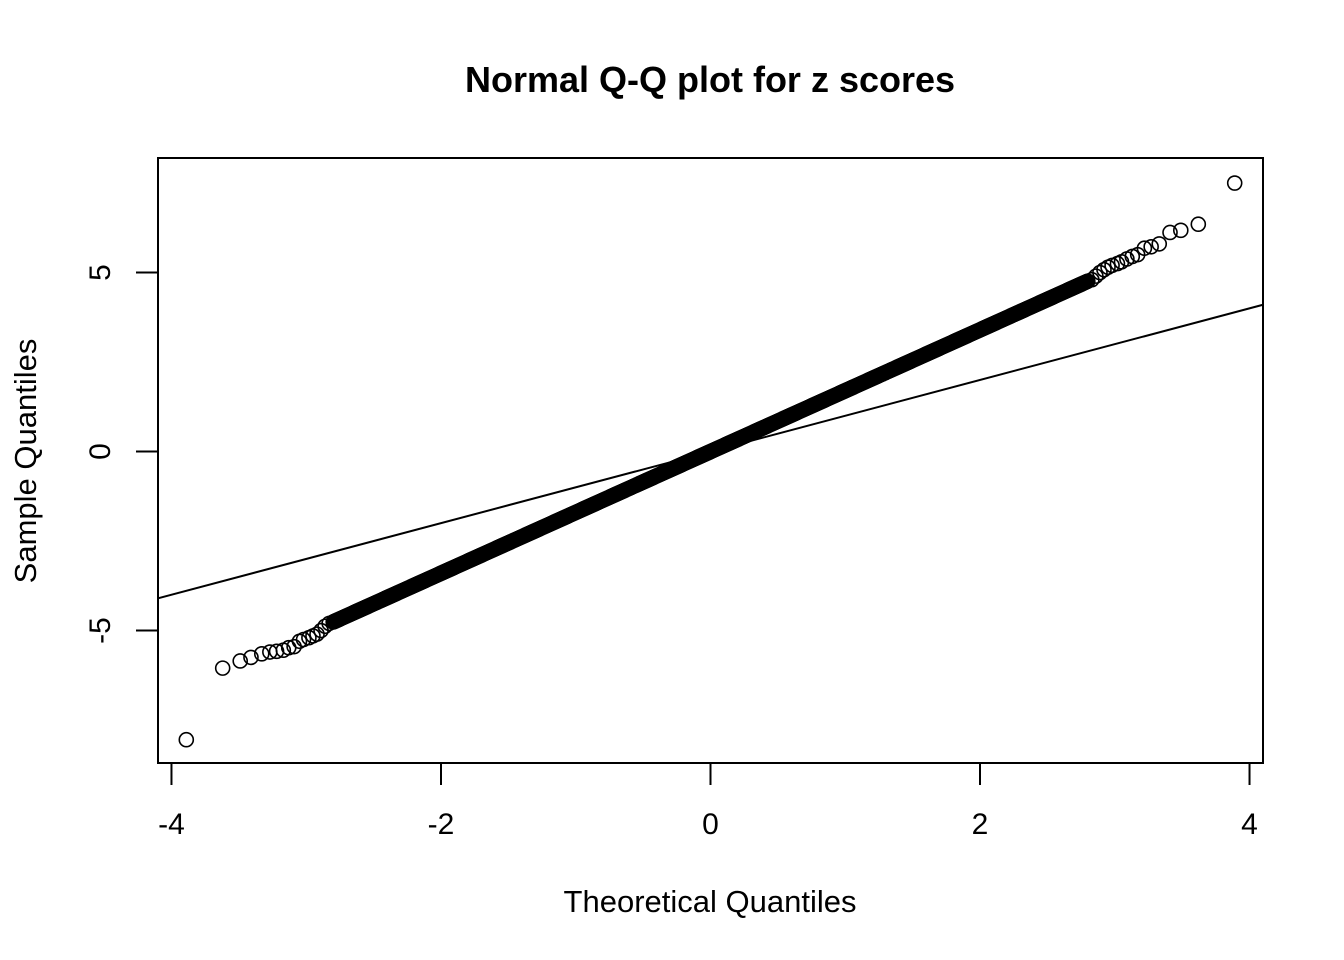 This screenshot has height=960, width=1344. What do you see at coordinates (441, 824) in the screenshot?
I see `x-tick-label: -2` at bounding box center [441, 824].